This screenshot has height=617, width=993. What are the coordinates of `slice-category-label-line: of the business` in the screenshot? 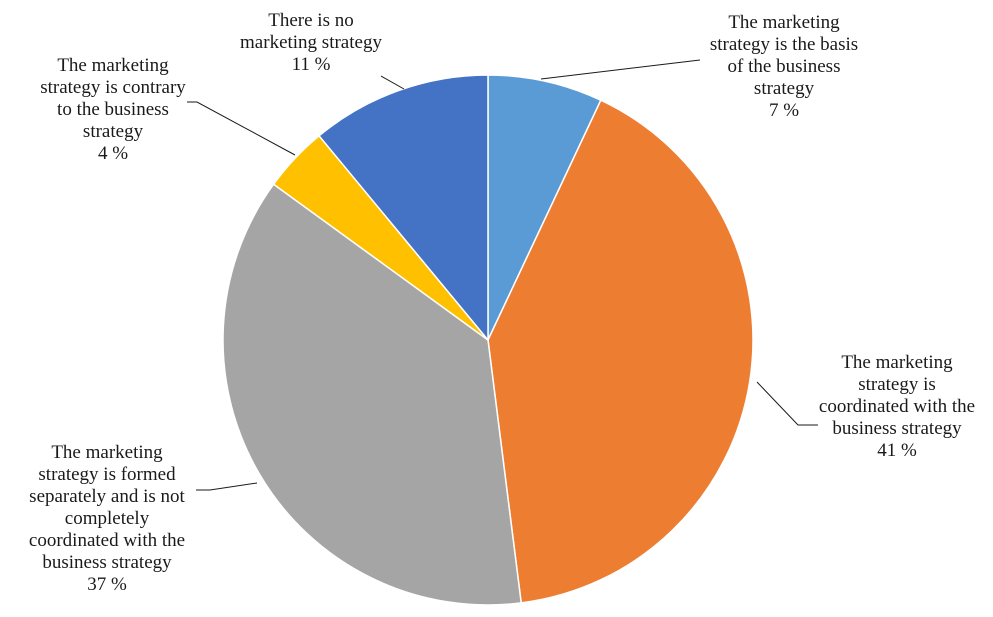 It's located at (784, 66).